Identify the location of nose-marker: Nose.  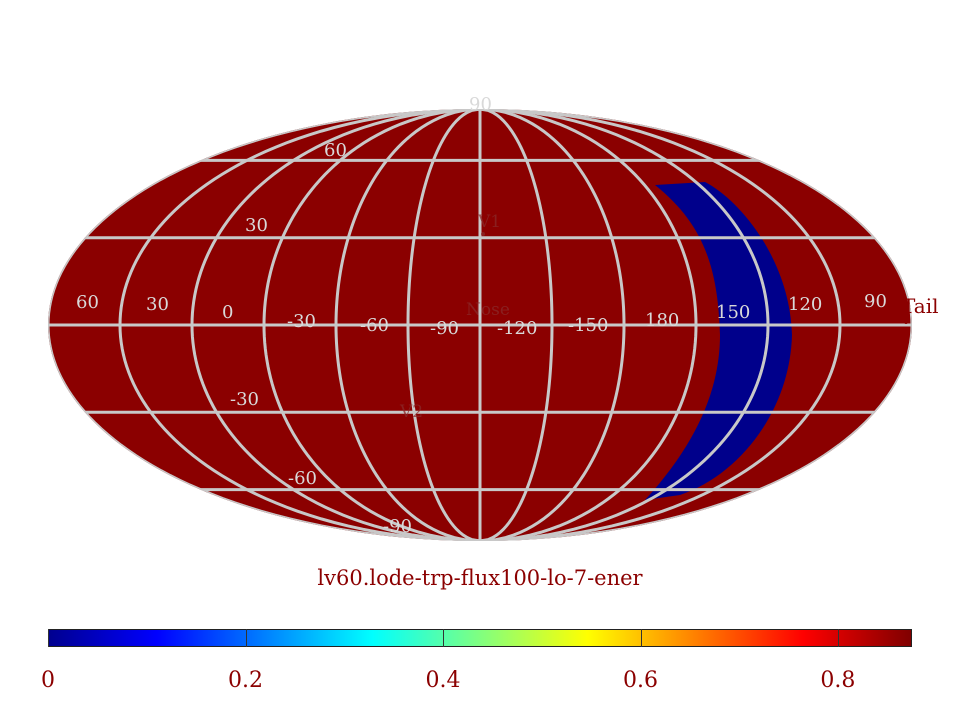
(488, 310).